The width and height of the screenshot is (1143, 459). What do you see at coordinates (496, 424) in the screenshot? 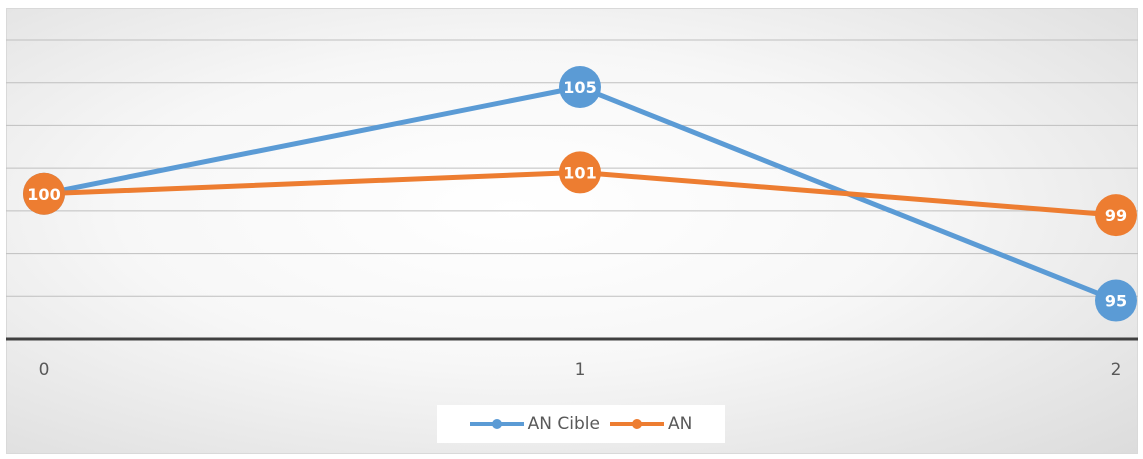
I see `legend-swatch-an-cible` at bounding box center [496, 424].